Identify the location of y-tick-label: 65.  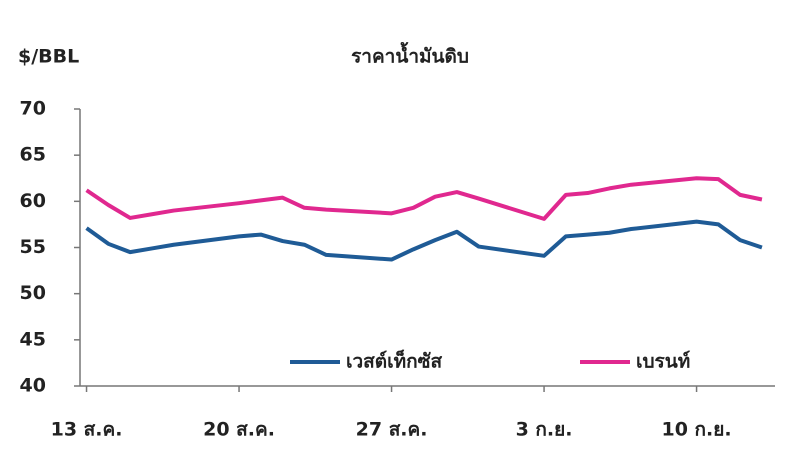
(33, 155).